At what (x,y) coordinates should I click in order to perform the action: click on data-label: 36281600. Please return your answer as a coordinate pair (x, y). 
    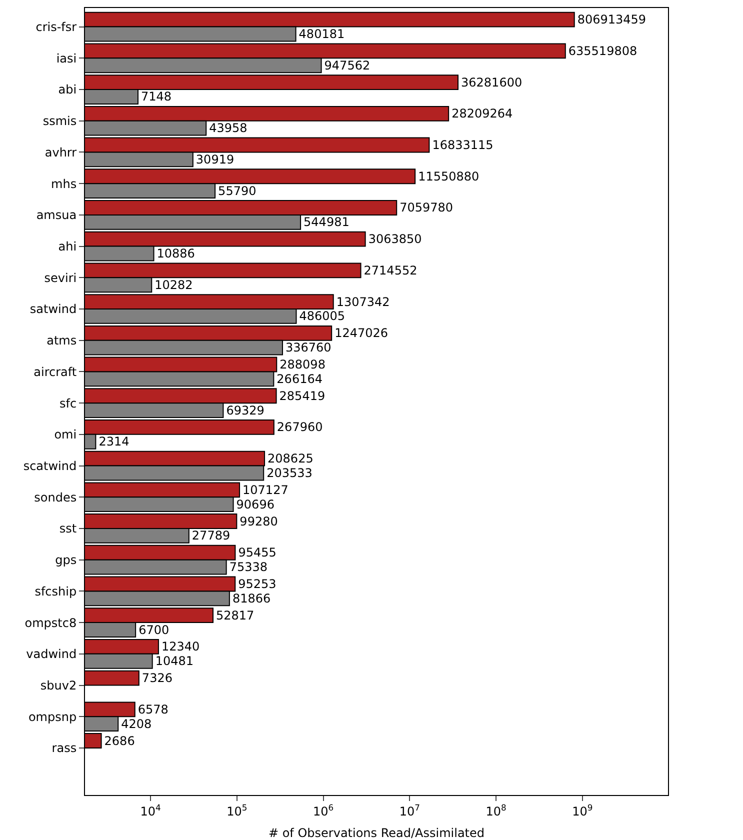
    Looking at the image, I should click on (491, 82).